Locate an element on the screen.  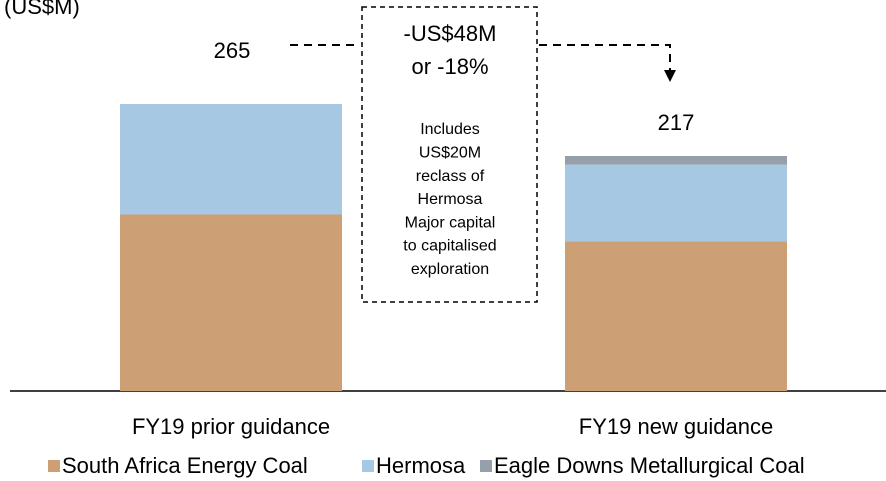
change-label: -US$48M is located at coordinates (450, 33).